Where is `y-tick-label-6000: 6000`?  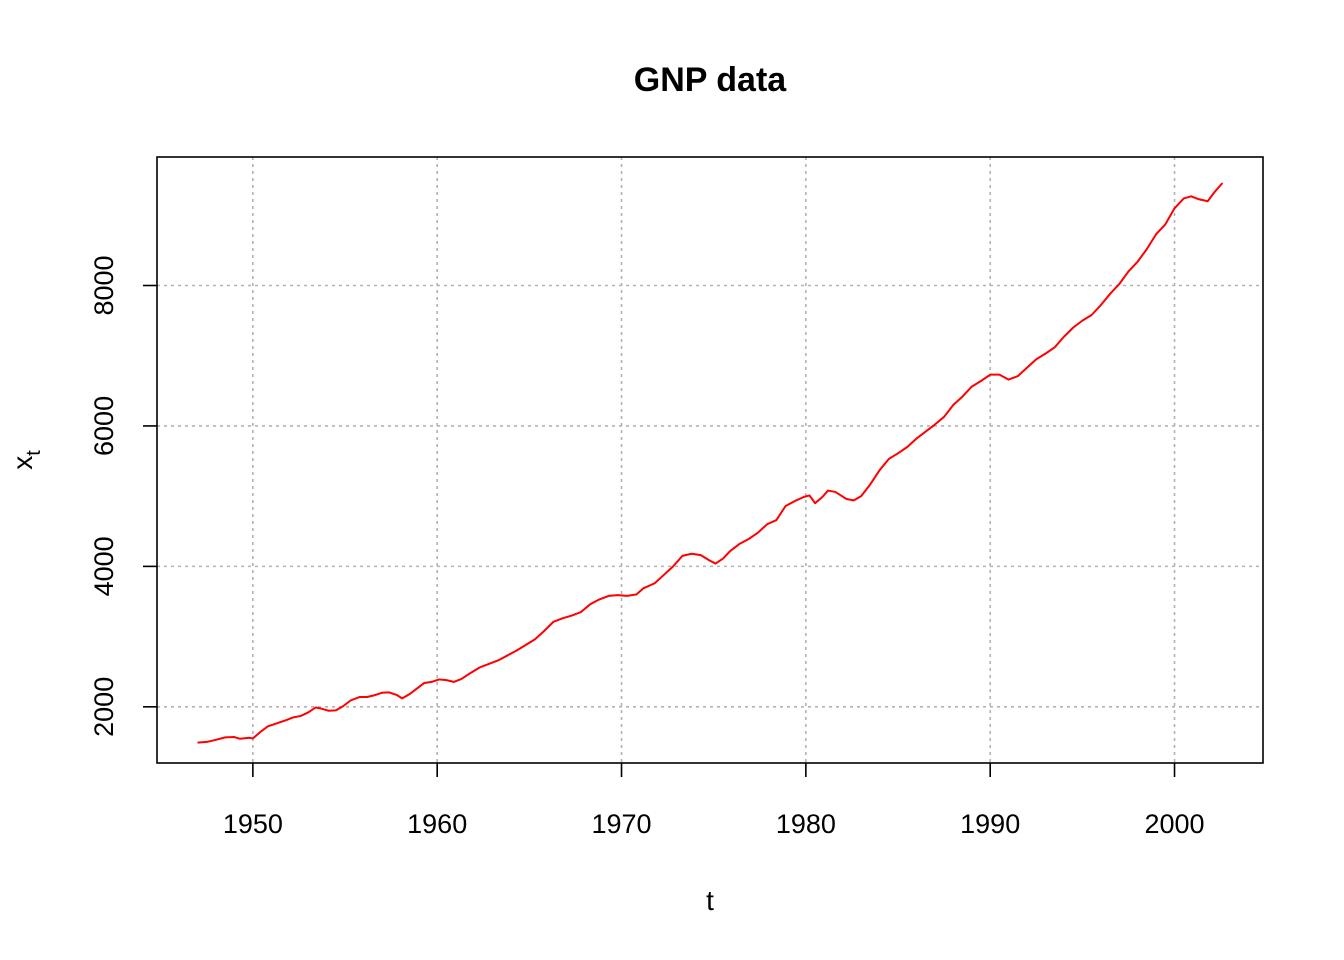
y-tick-label-6000: 6000 is located at coordinates (104, 426).